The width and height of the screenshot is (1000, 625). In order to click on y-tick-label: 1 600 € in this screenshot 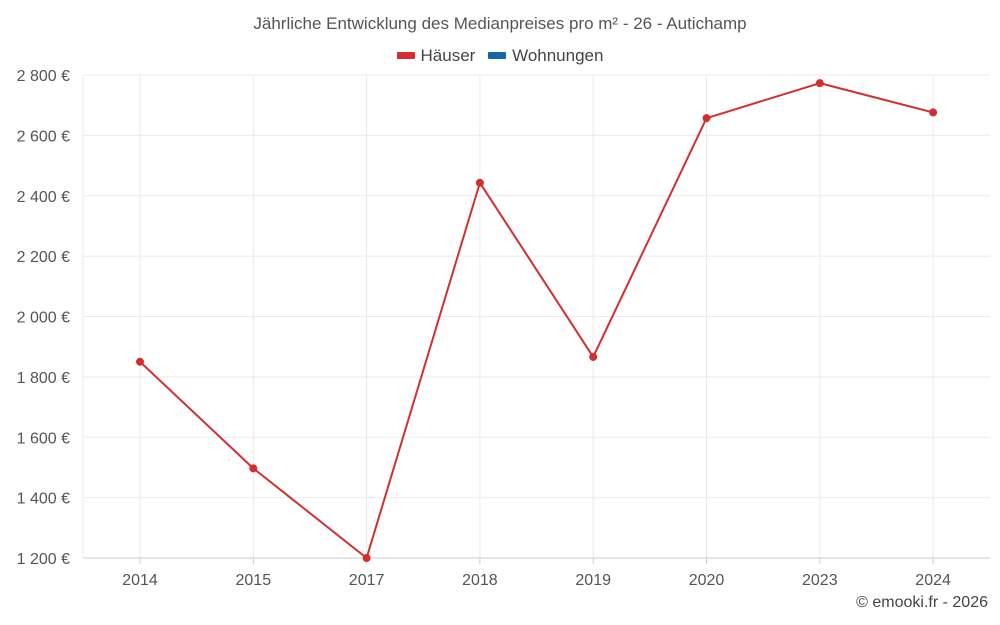, I will do `click(43, 438)`.